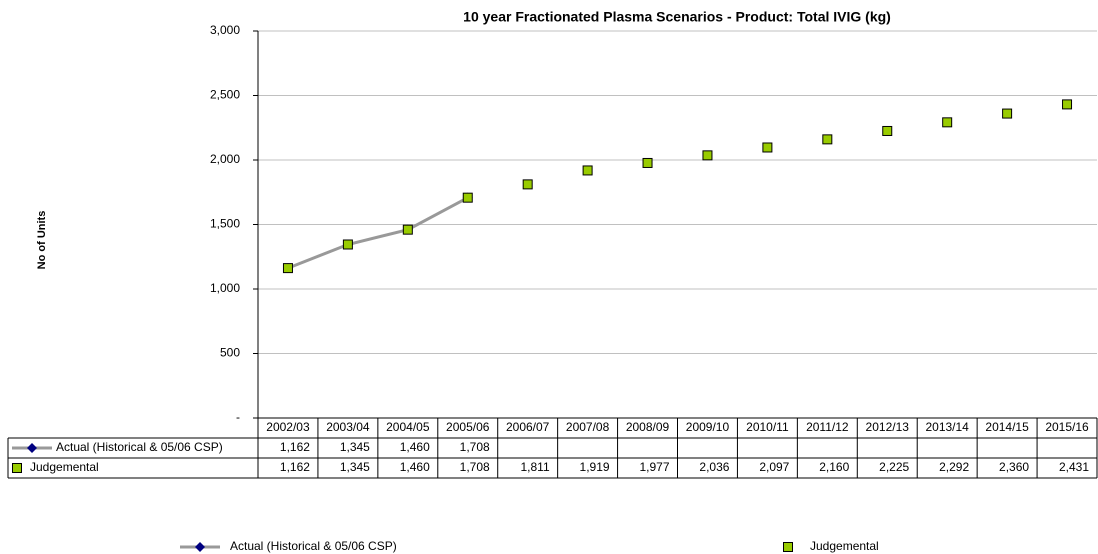 Image resolution: width=1098 pixels, height=554 pixels. What do you see at coordinates (844, 546) in the screenshot?
I see `legend-label: Judgemental` at bounding box center [844, 546].